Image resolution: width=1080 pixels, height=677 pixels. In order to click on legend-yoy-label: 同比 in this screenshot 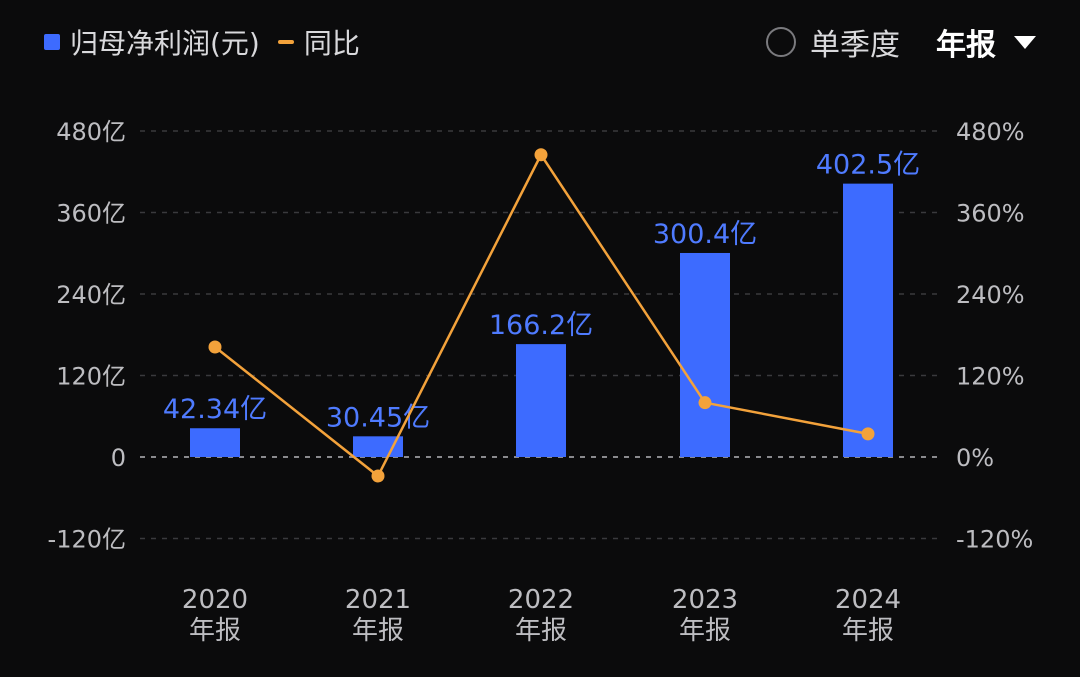, I will do `click(331, 43)`.